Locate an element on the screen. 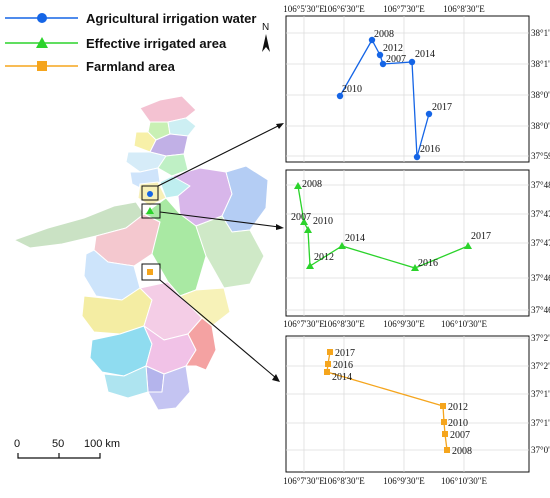 Image resolution: width=550 pixels, height=498 pixels. tick-label: 37°47'0"N is located at coordinates (540, 243).